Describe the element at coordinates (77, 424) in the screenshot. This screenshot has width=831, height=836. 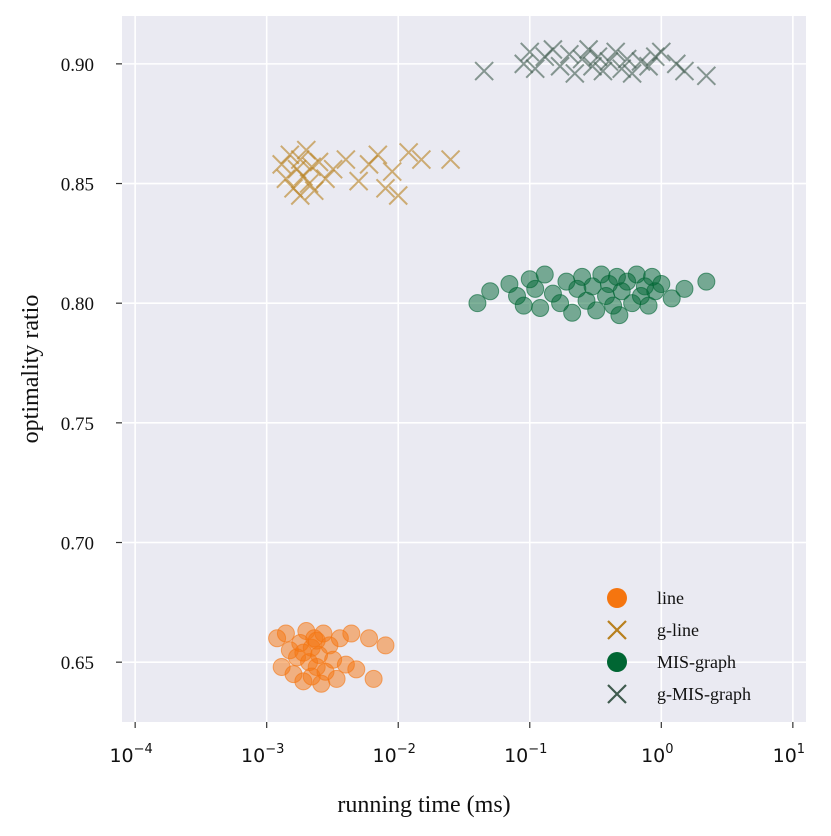
I see `y-tick-label-2: 0.75` at that location.